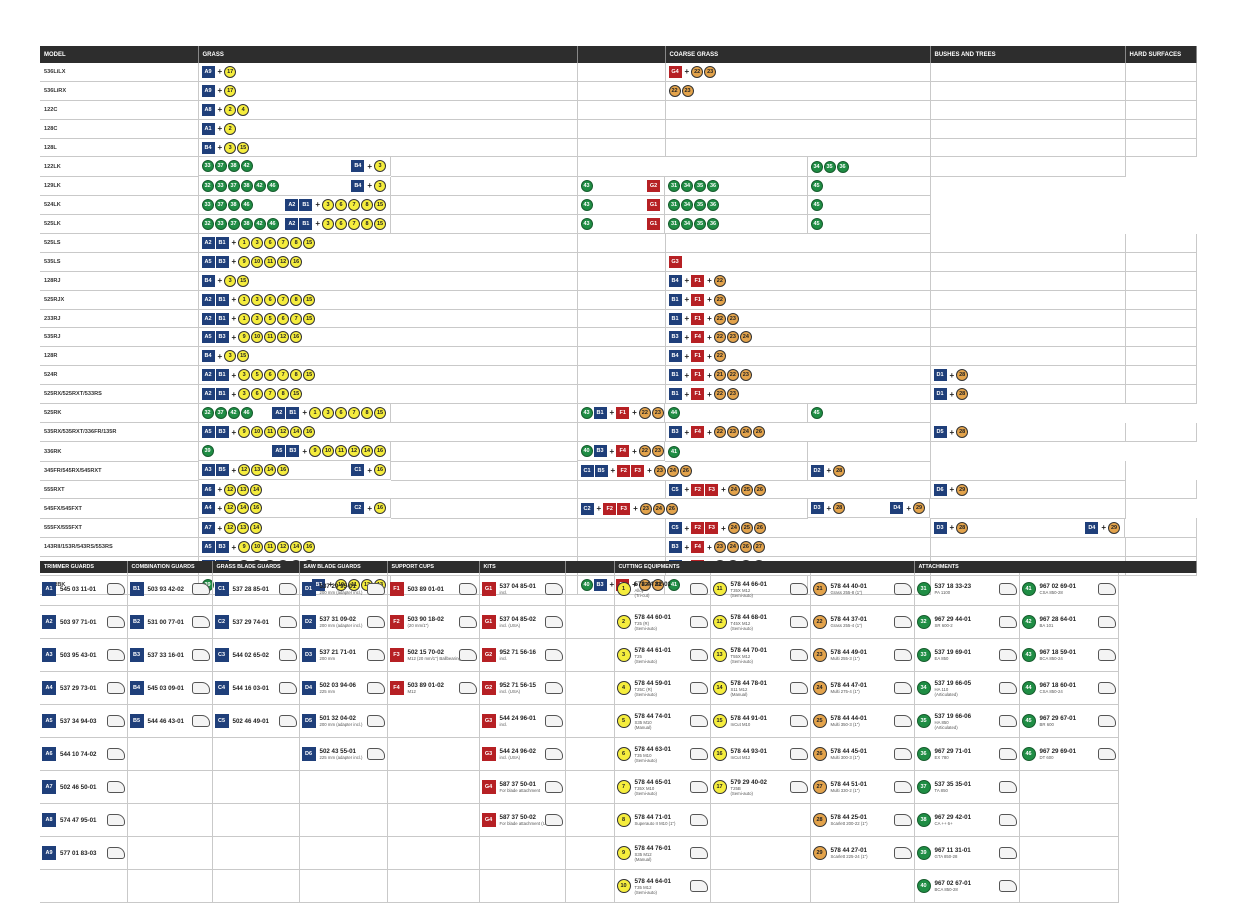 The width and height of the screenshot is (1240, 903). What do you see at coordinates (387, 72) in the screenshot?
I see `grass-cell: A9+17` at bounding box center [387, 72].